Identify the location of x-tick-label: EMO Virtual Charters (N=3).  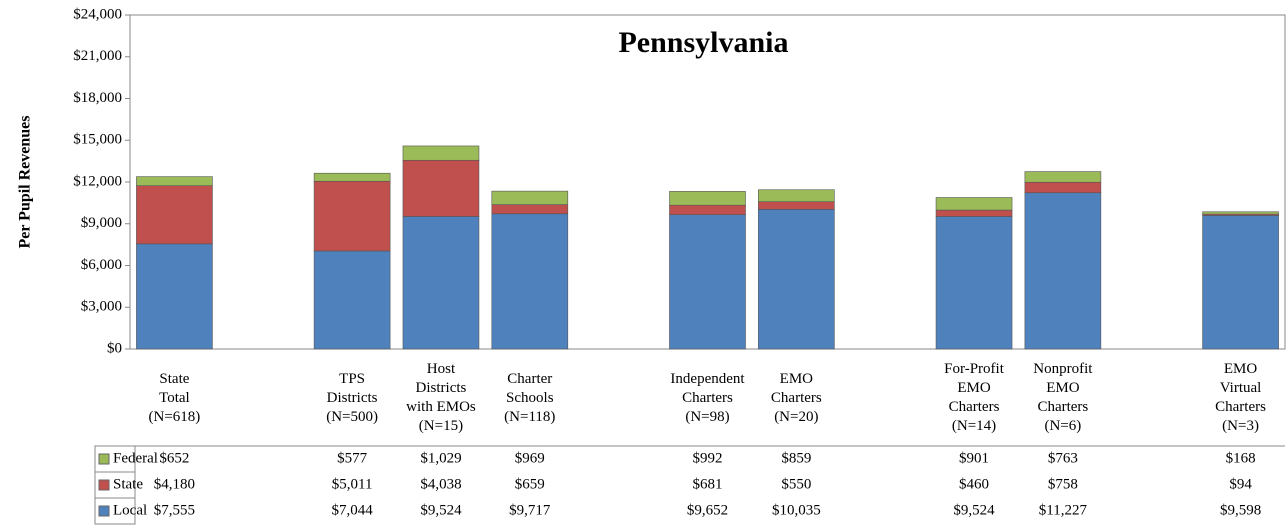
(1240, 397).